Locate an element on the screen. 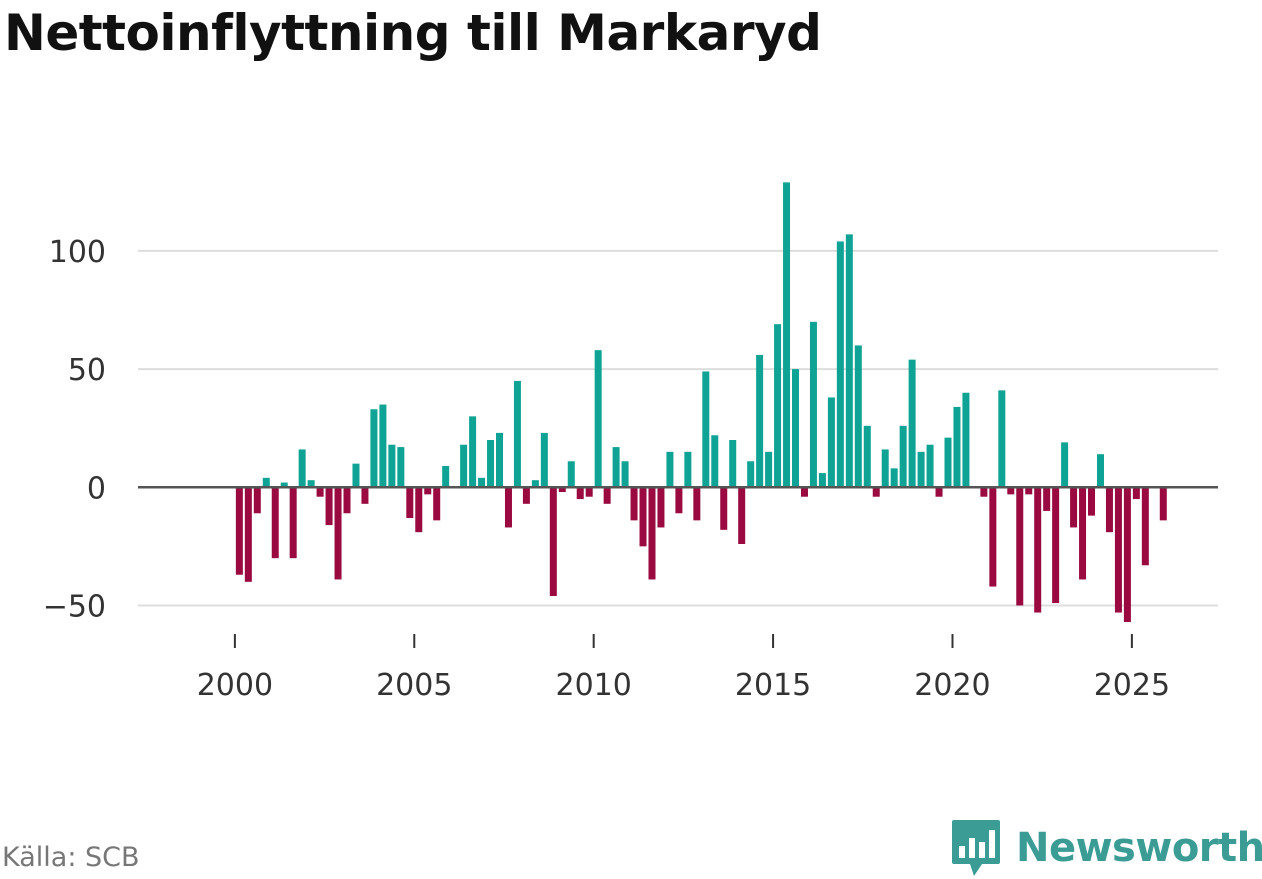 This screenshot has height=879, width=1262. x-tick-label: 2010 is located at coordinates (594, 685).